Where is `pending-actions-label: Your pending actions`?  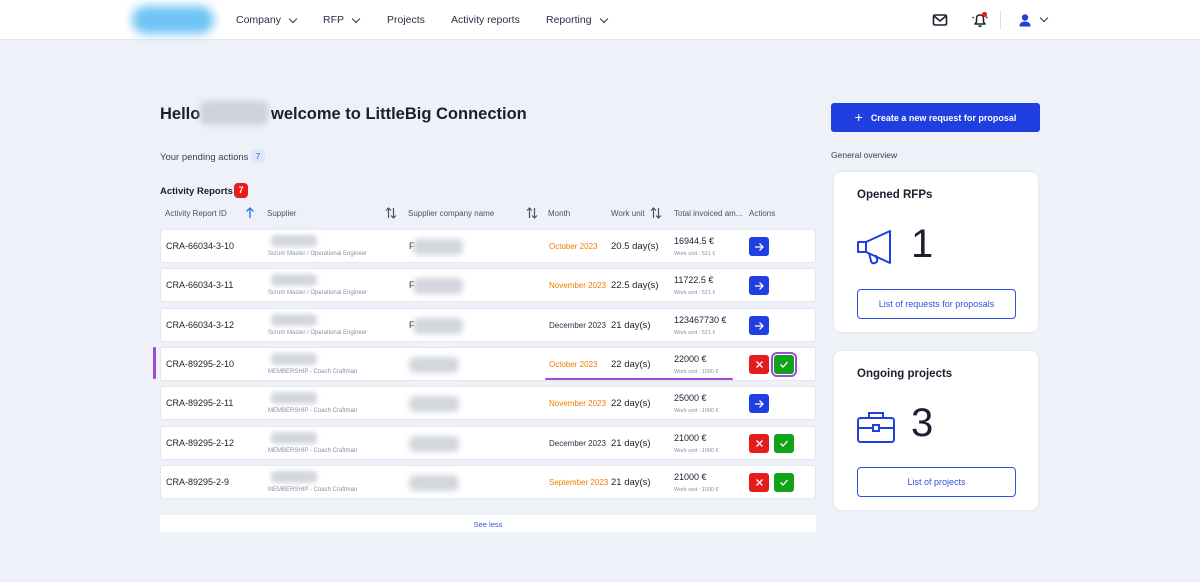 pending-actions-label: Your pending actions is located at coordinates (204, 157).